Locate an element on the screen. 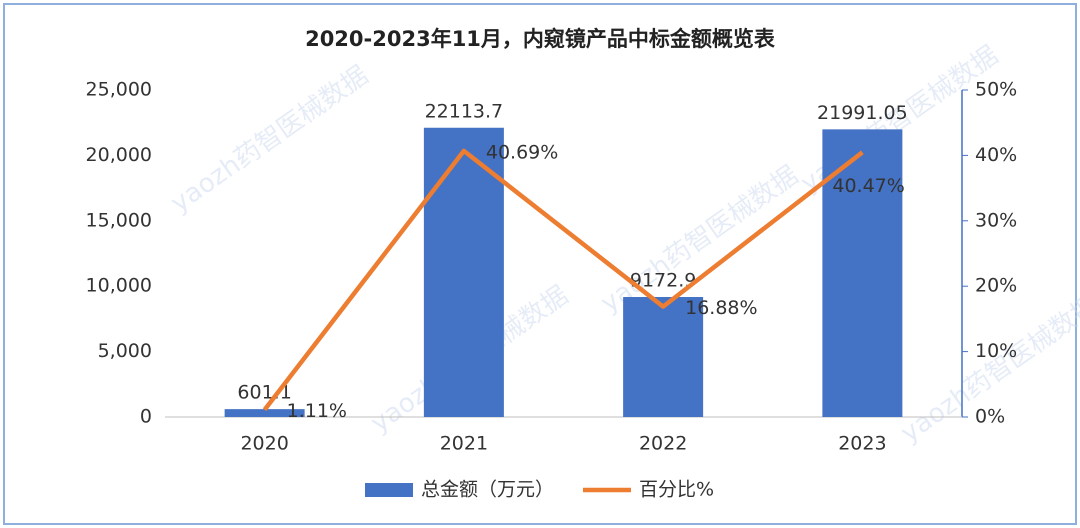  y2-tick-label: 30% is located at coordinates (996, 220).